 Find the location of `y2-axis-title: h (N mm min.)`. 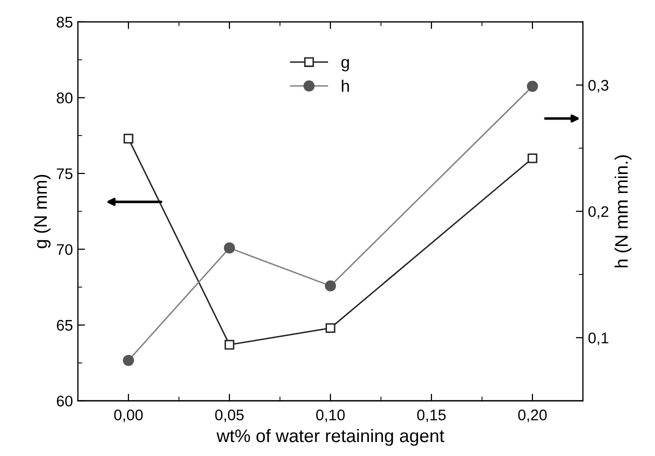

y2-axis-title: h (N mm min.) is located at coordinates (623, 211).